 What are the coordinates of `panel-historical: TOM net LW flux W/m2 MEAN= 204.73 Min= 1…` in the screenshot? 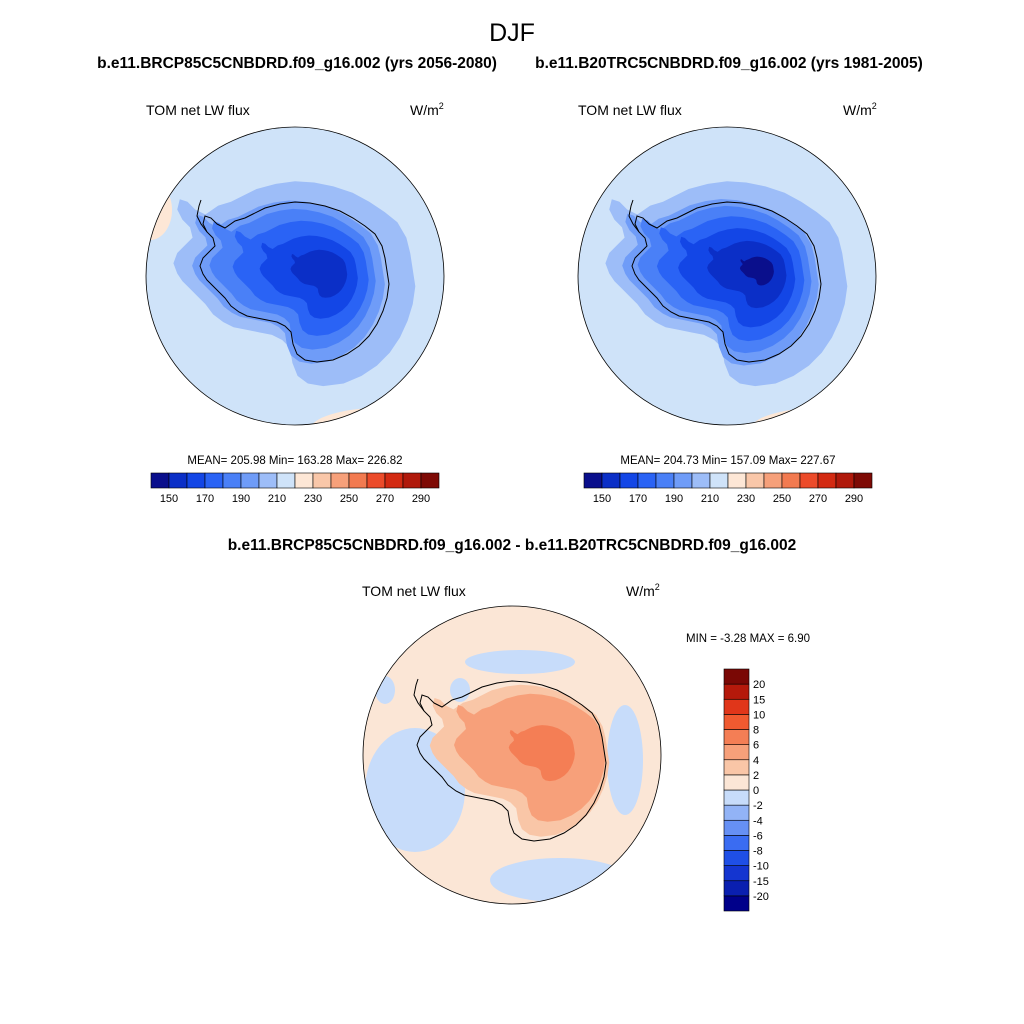 It's located at (727, 303).